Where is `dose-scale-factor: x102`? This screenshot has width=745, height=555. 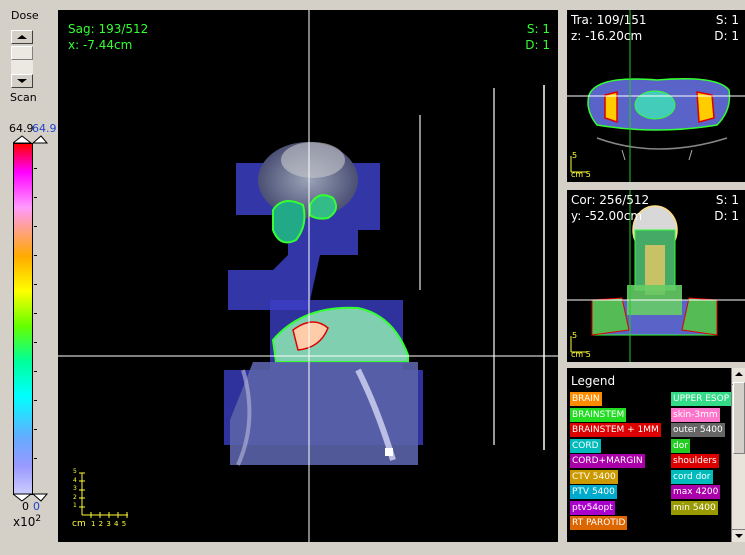
dose-scale-factor: x102 is located at coordinates (27, 521).